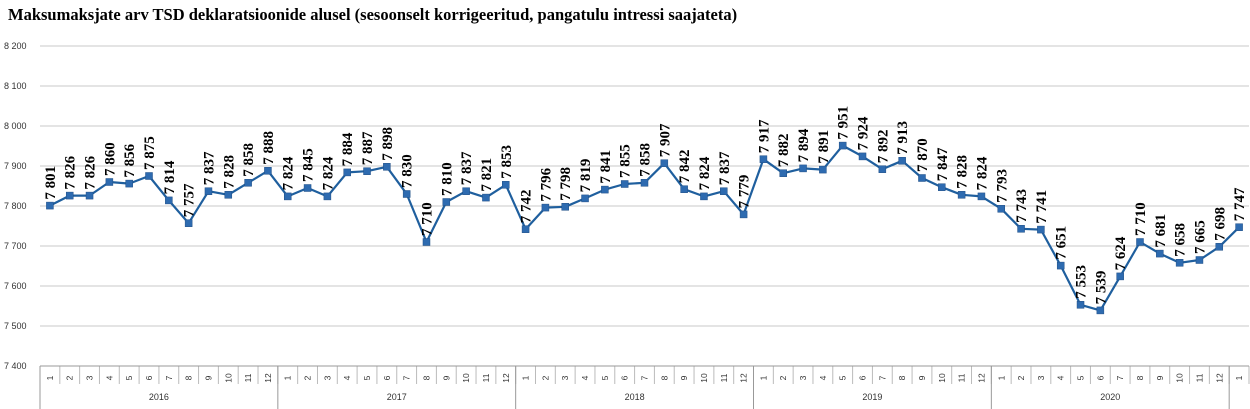 The image size is (1250, 409). Describe the element at coordinates (15, 166) in the screenshot. I see `y-tick-label: 7 900` at that location.